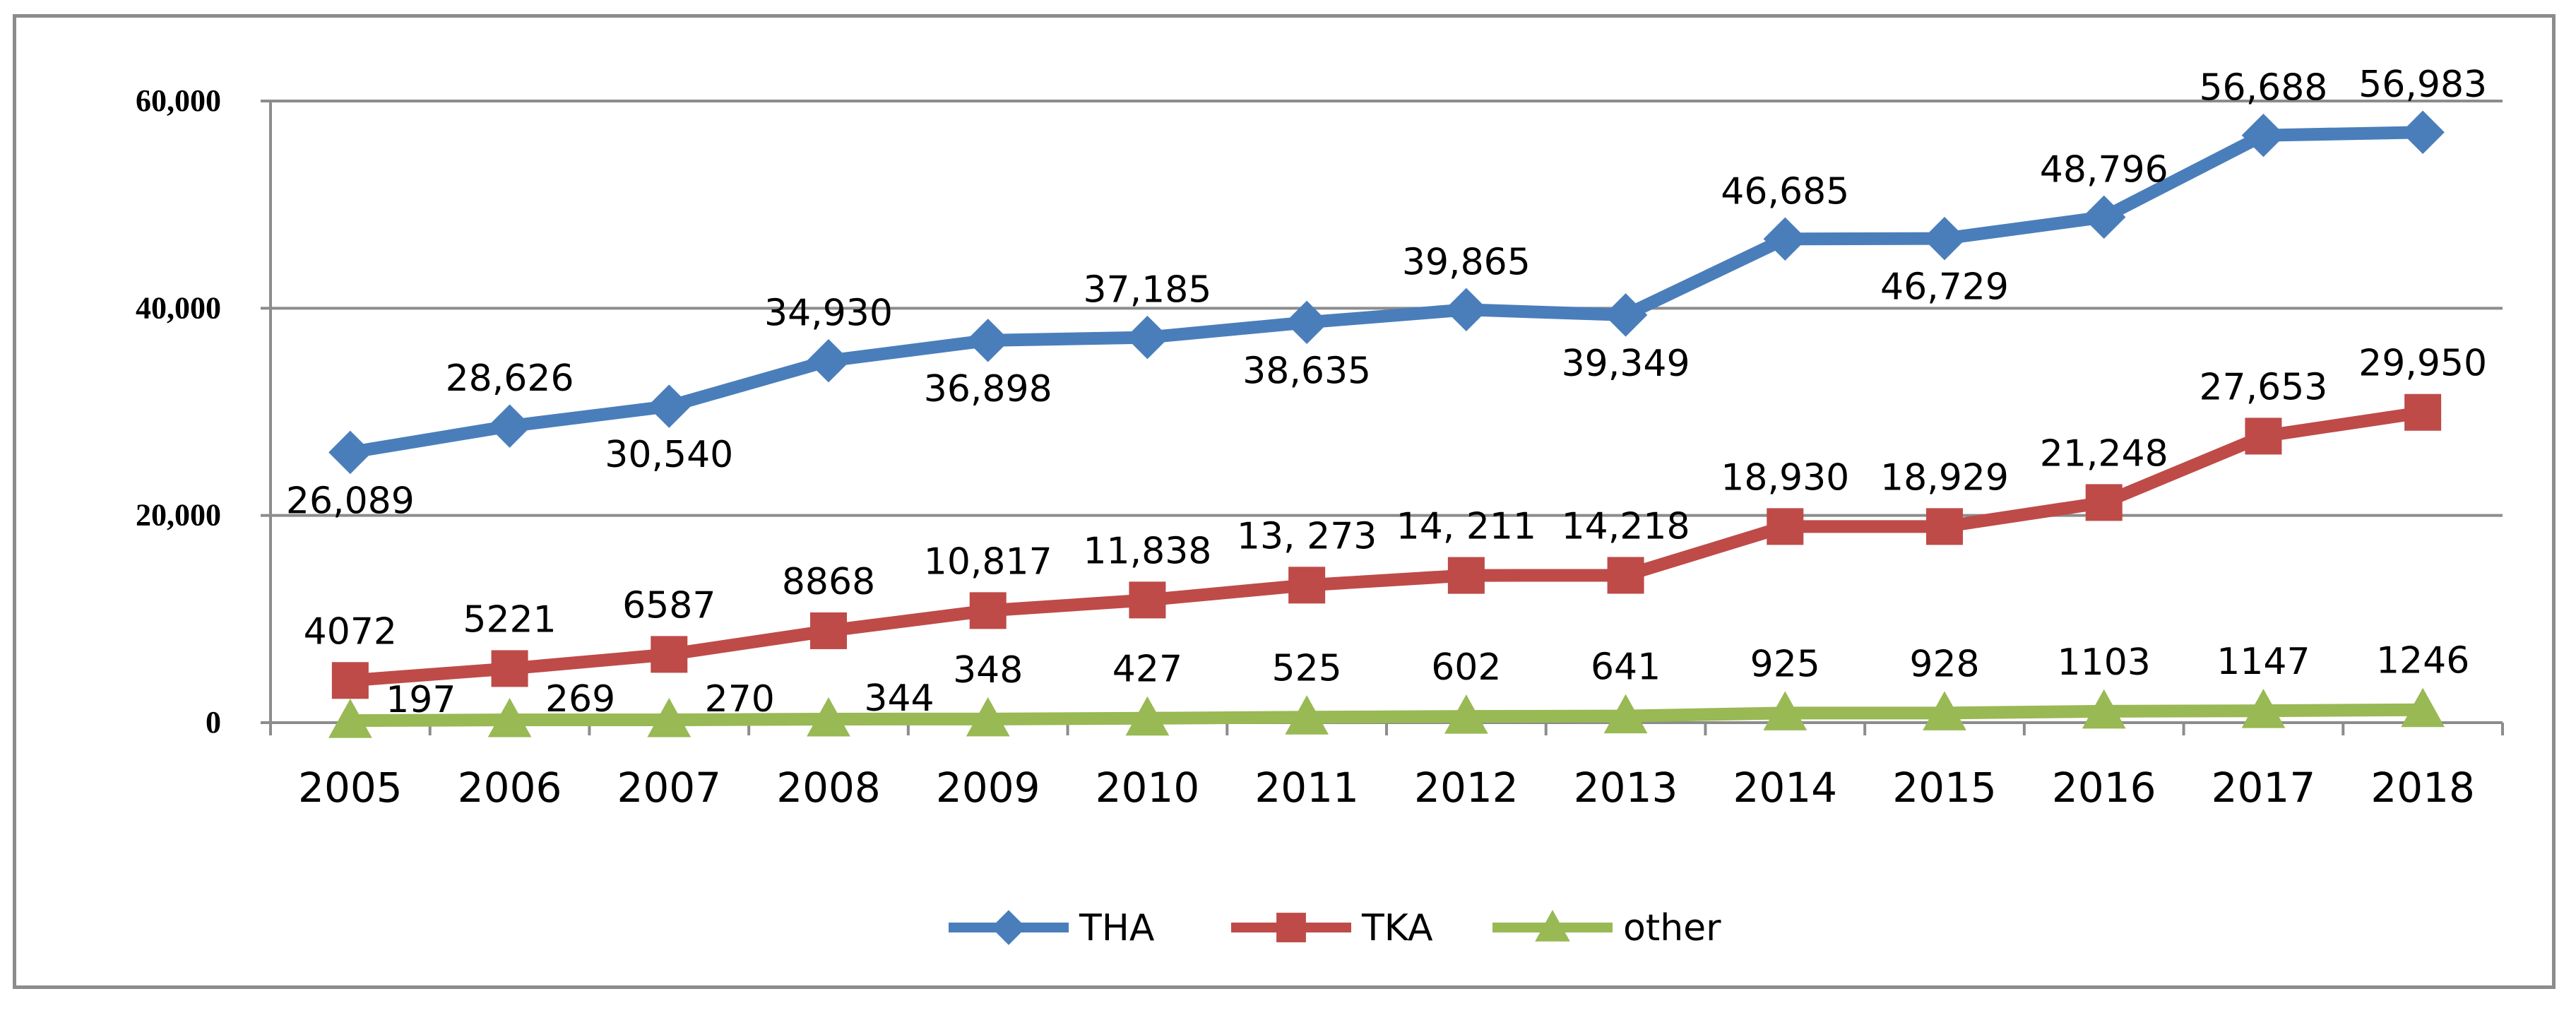 Image resolution: width=2576 pixels, height=1013 pixels. Describe the element at coordinates (1552, 925) in the screenshot. I see `legend-marker-other` at that location.